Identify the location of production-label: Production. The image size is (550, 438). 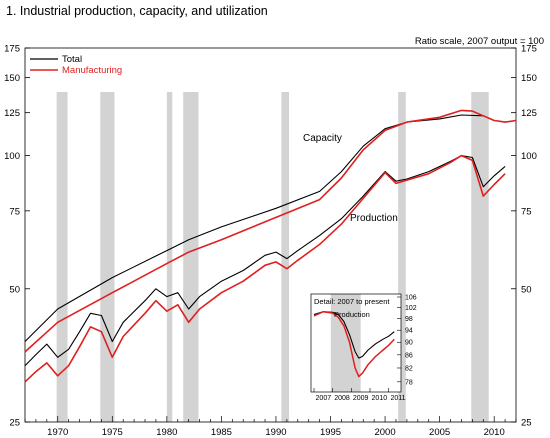
(374, 218).